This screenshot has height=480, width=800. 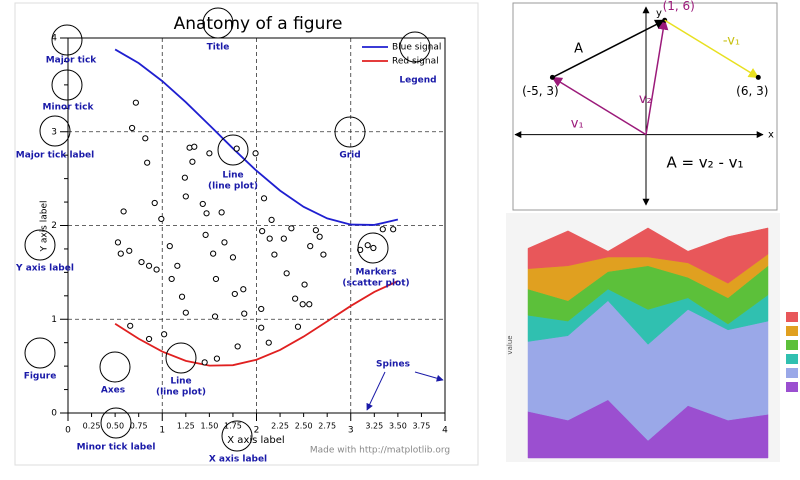 I want to click on y-tick-label: 0, so click(x=54, y=414).